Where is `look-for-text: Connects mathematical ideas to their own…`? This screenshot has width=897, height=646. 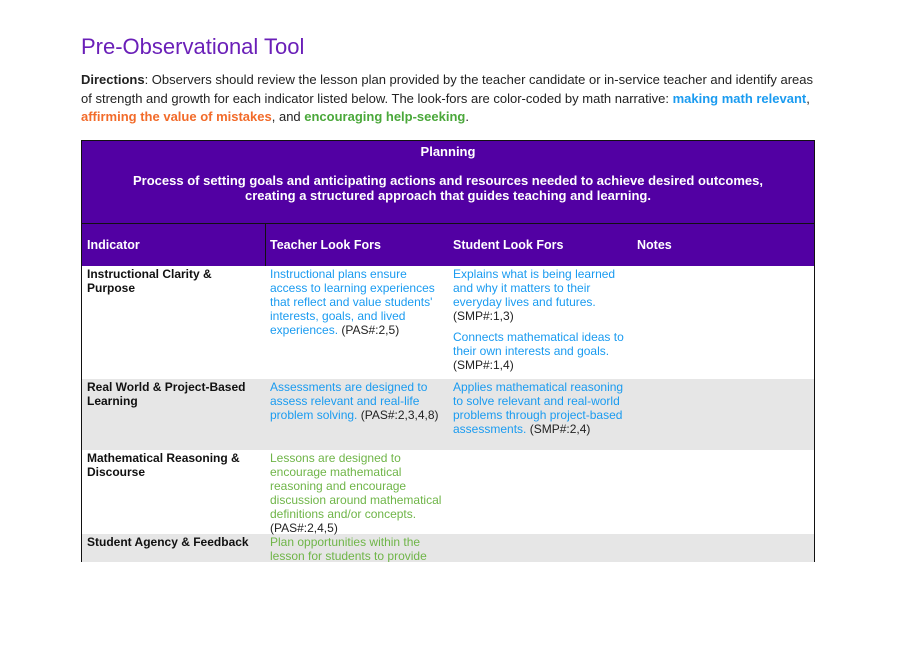
look-for-text: Connects mathematical ideas to their own… is located at coordinates (538, 344).